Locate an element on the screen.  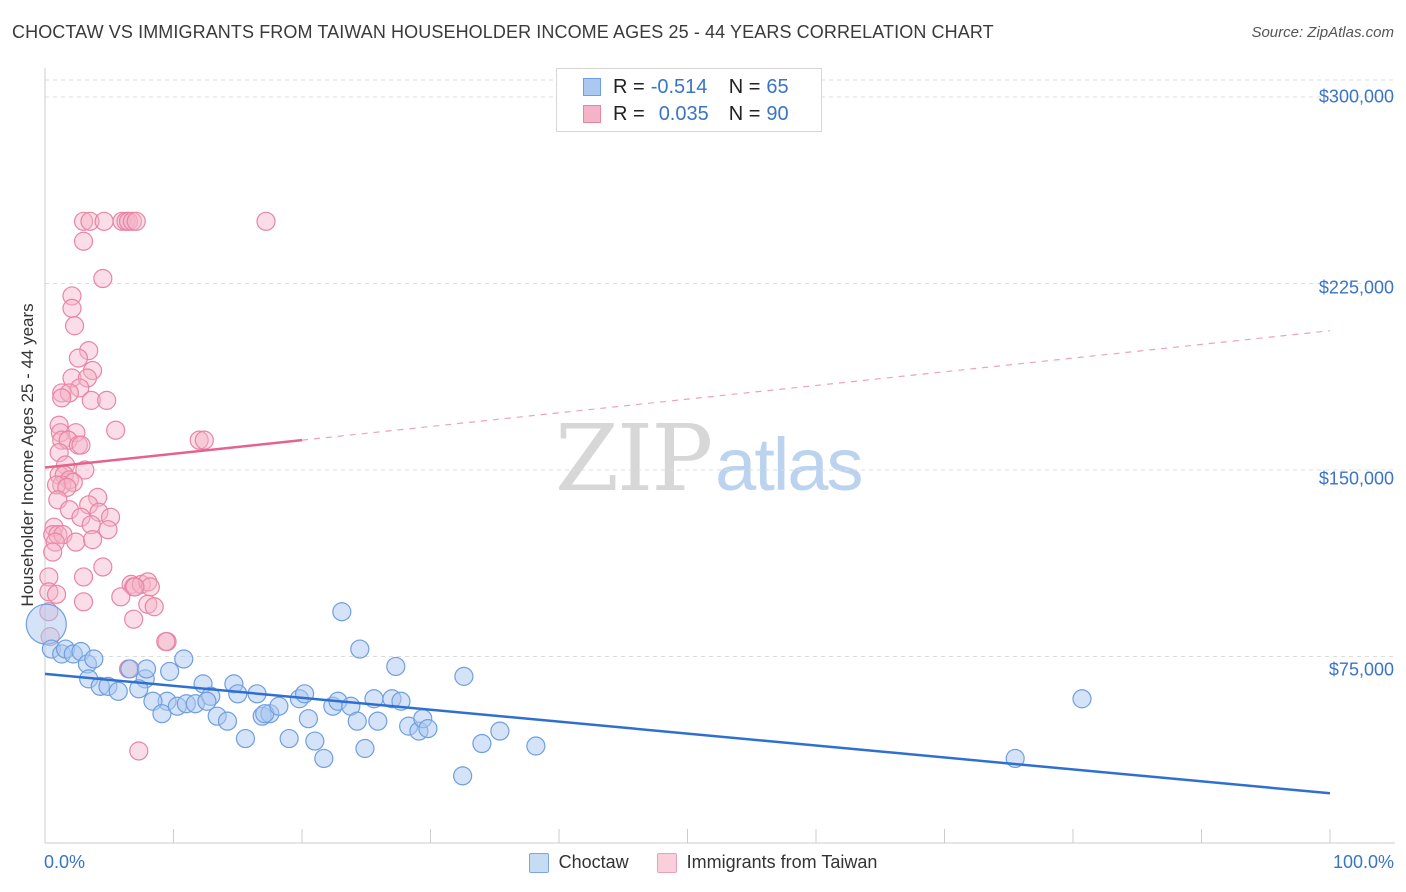
choctaw-legend-swatch is located at coordinates (538, 862).